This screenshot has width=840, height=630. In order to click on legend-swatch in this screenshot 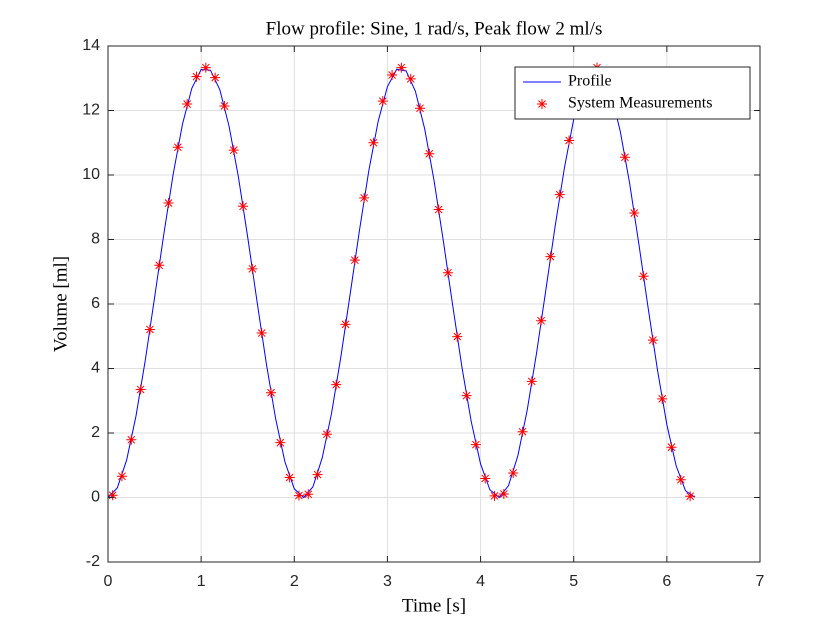, I will do `click(542, 104)`.